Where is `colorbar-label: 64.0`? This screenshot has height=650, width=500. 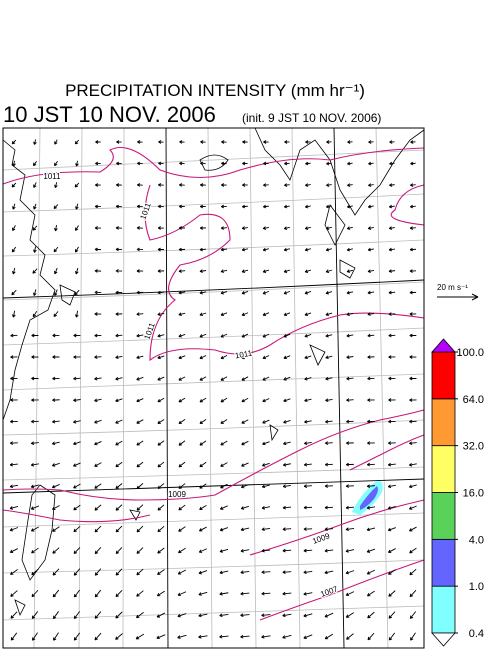
colorbar-label: 64.0 is located at coordinates (473, 400).